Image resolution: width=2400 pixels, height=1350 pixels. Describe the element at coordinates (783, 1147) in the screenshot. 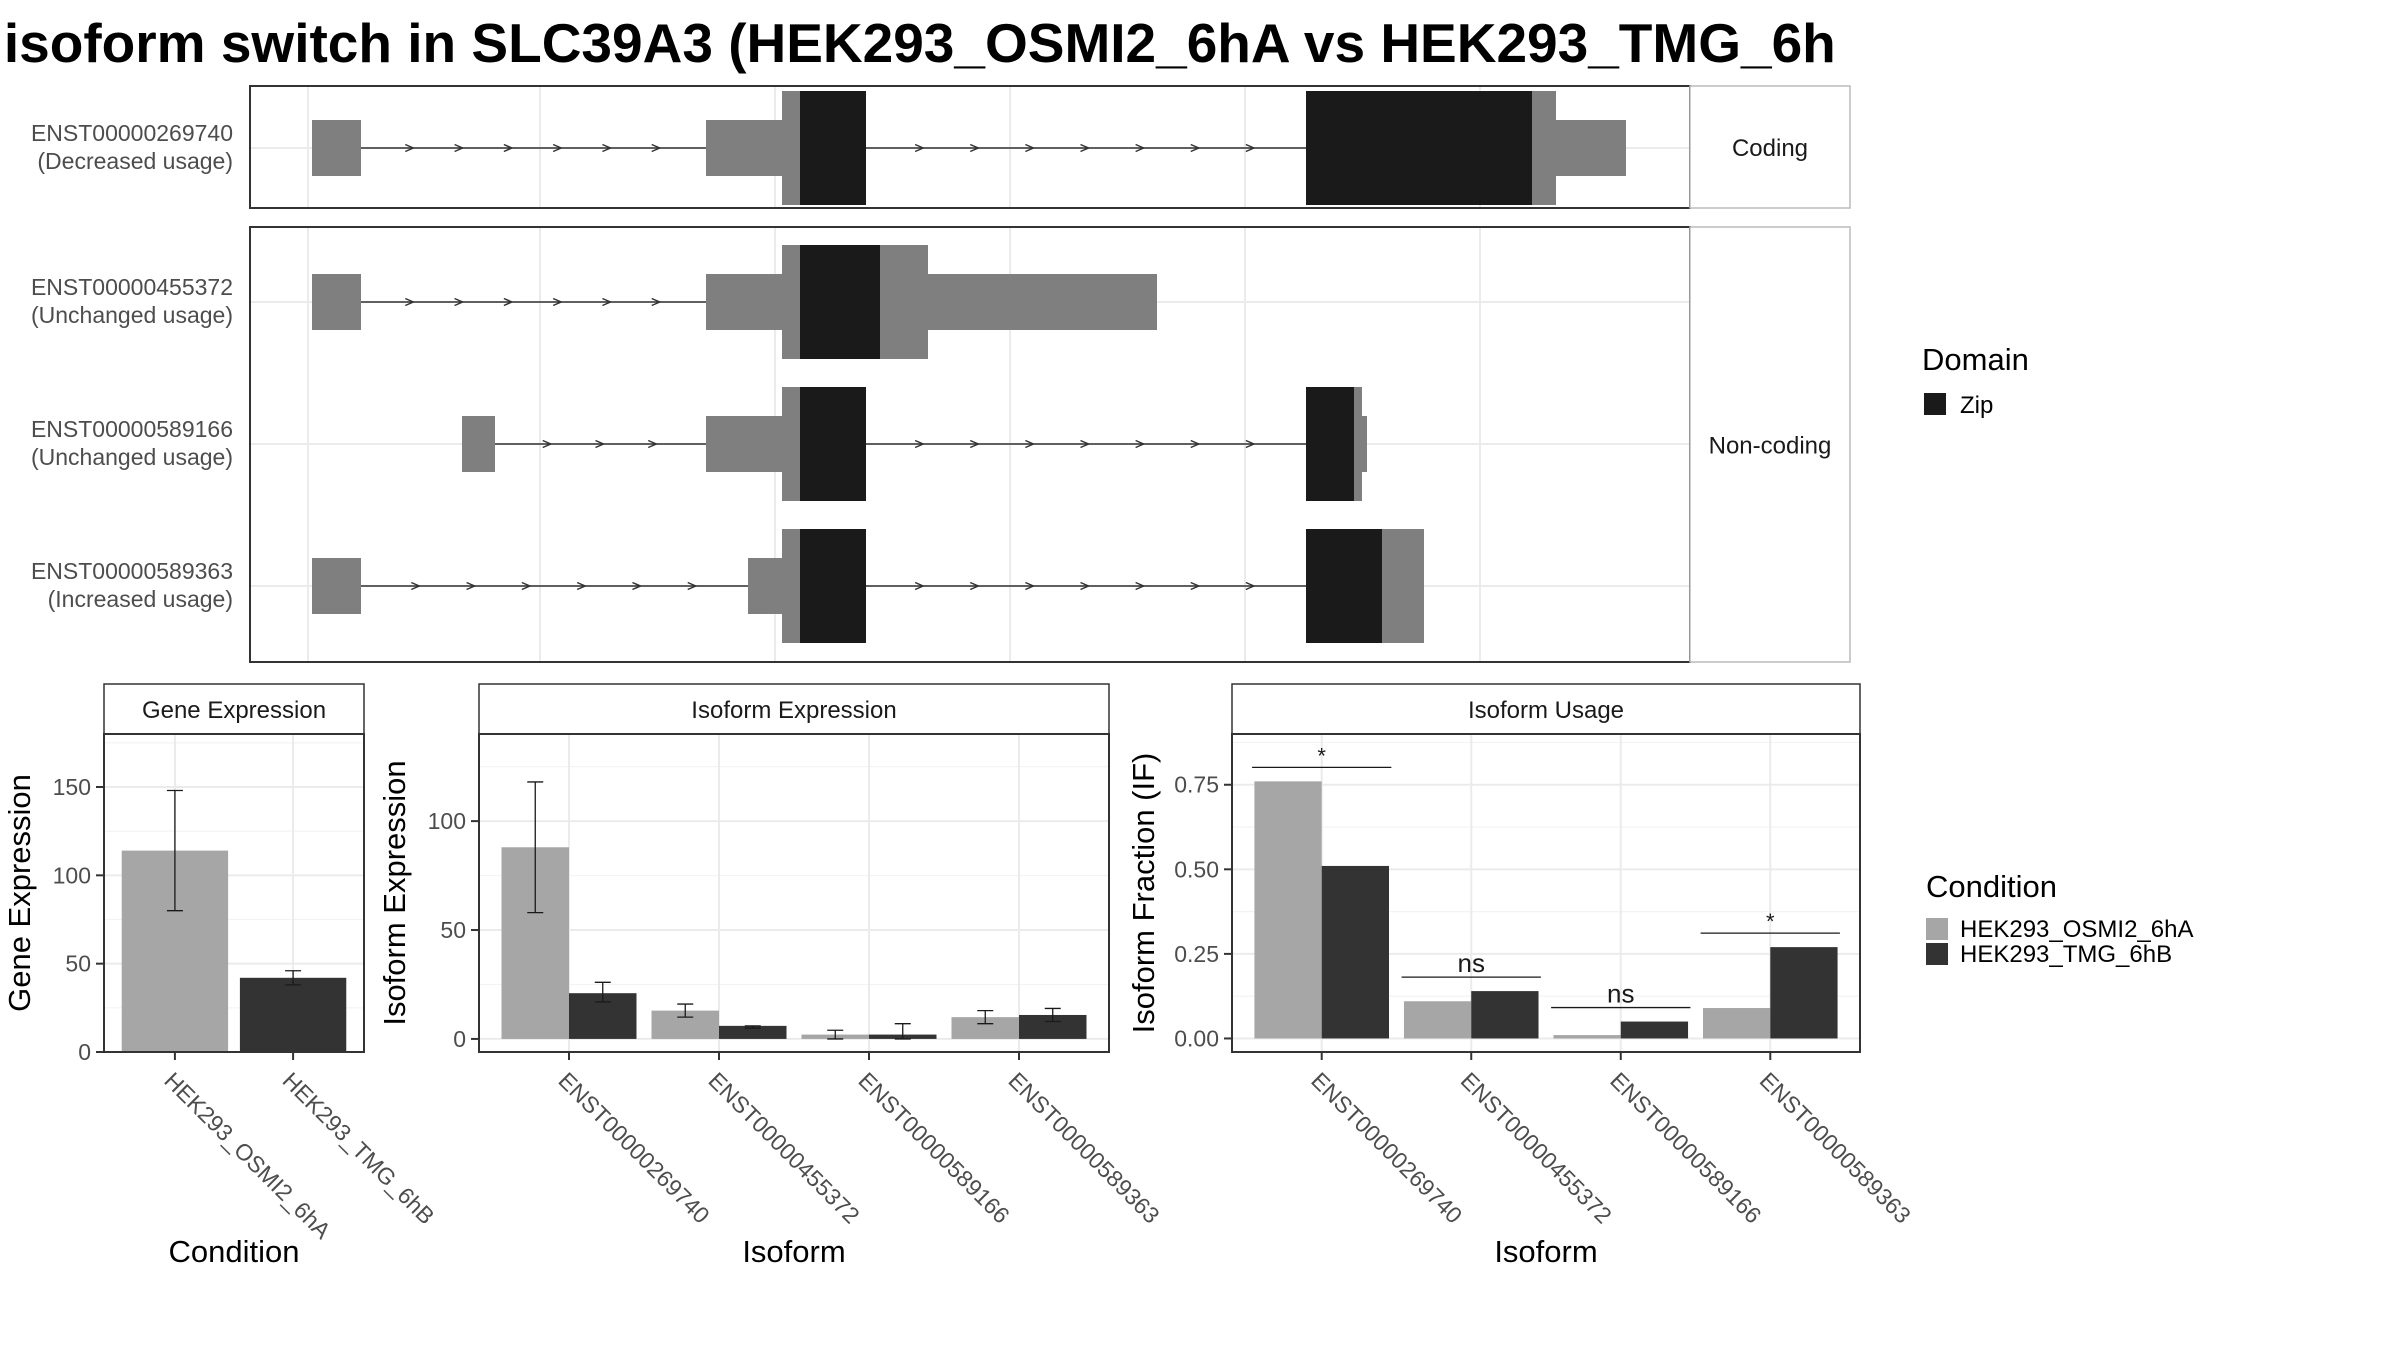

I see `x-tick-label: ENST00000455372` at that location.